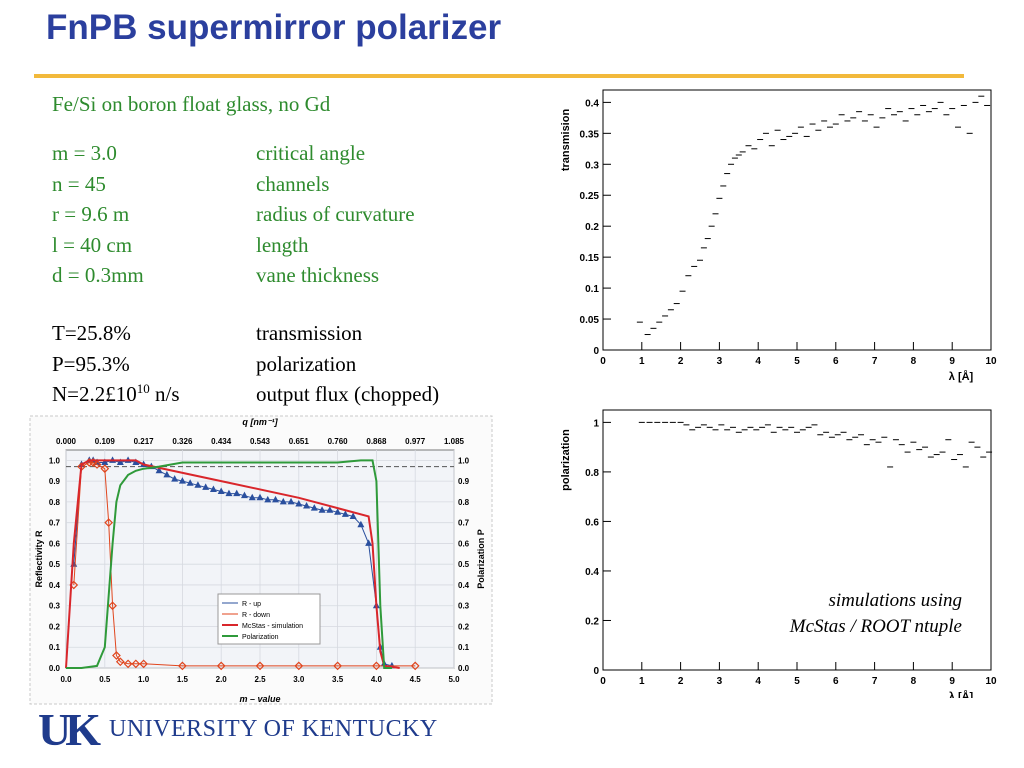  Describe the element at coordinates (272, 626) in the screenshot. I see `legend-label: McStas - simulation` at that location.